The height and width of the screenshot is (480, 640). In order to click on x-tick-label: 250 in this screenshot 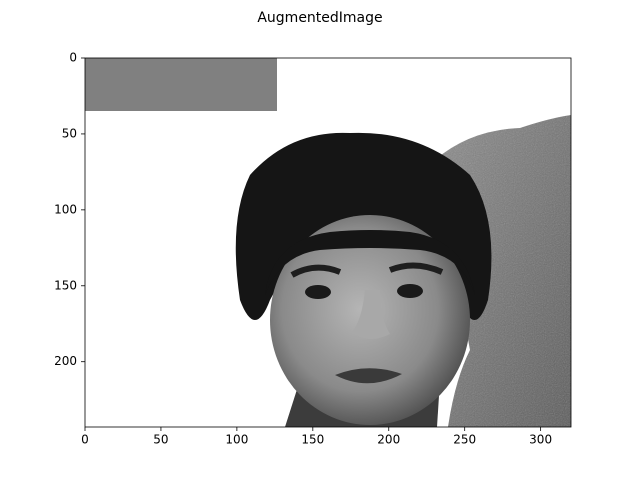, I will do `click(464, 440)`.